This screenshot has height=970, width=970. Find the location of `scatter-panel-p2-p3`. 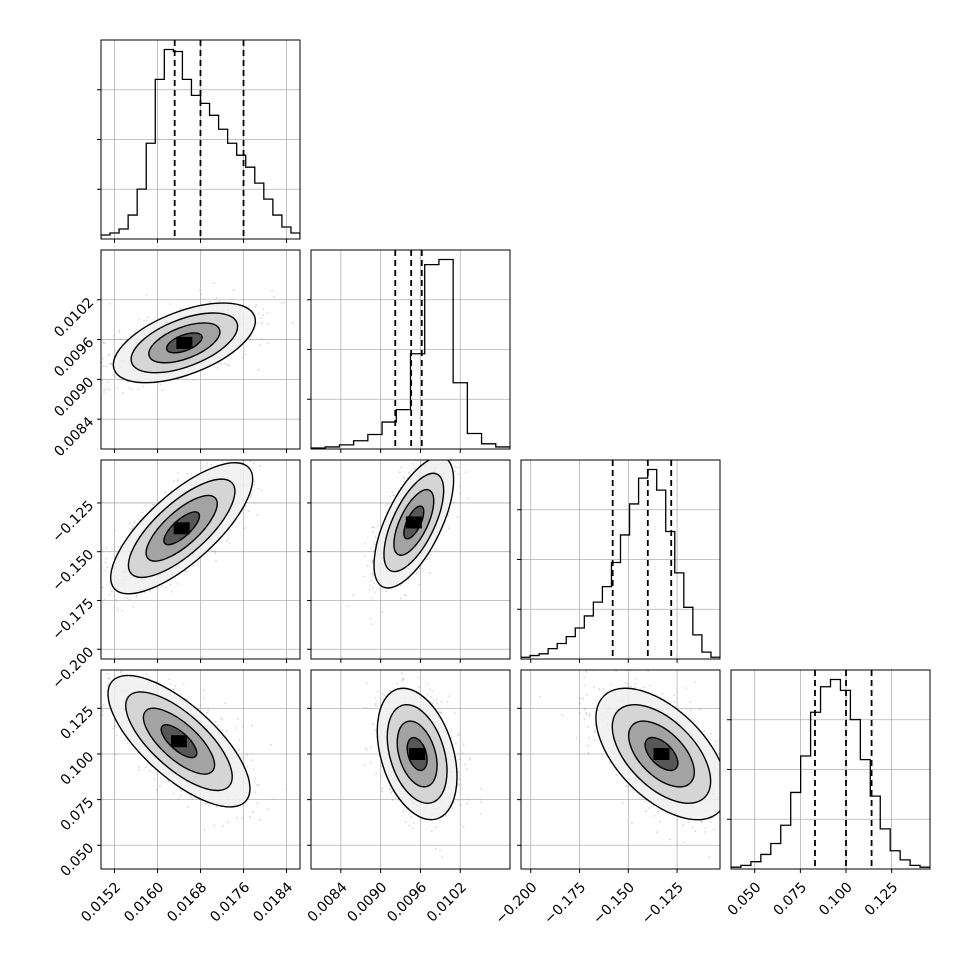

scatter-panel-p2-p3 is located at coordinates (629, 771).